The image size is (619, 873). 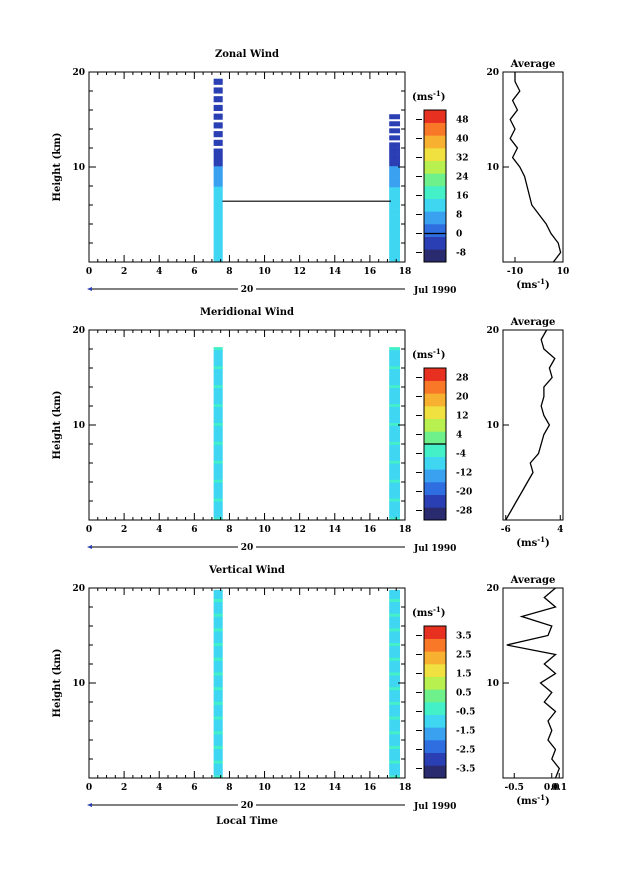 I want to click on colorbar-tick-label: -0.5, so click(x=465, y=713).